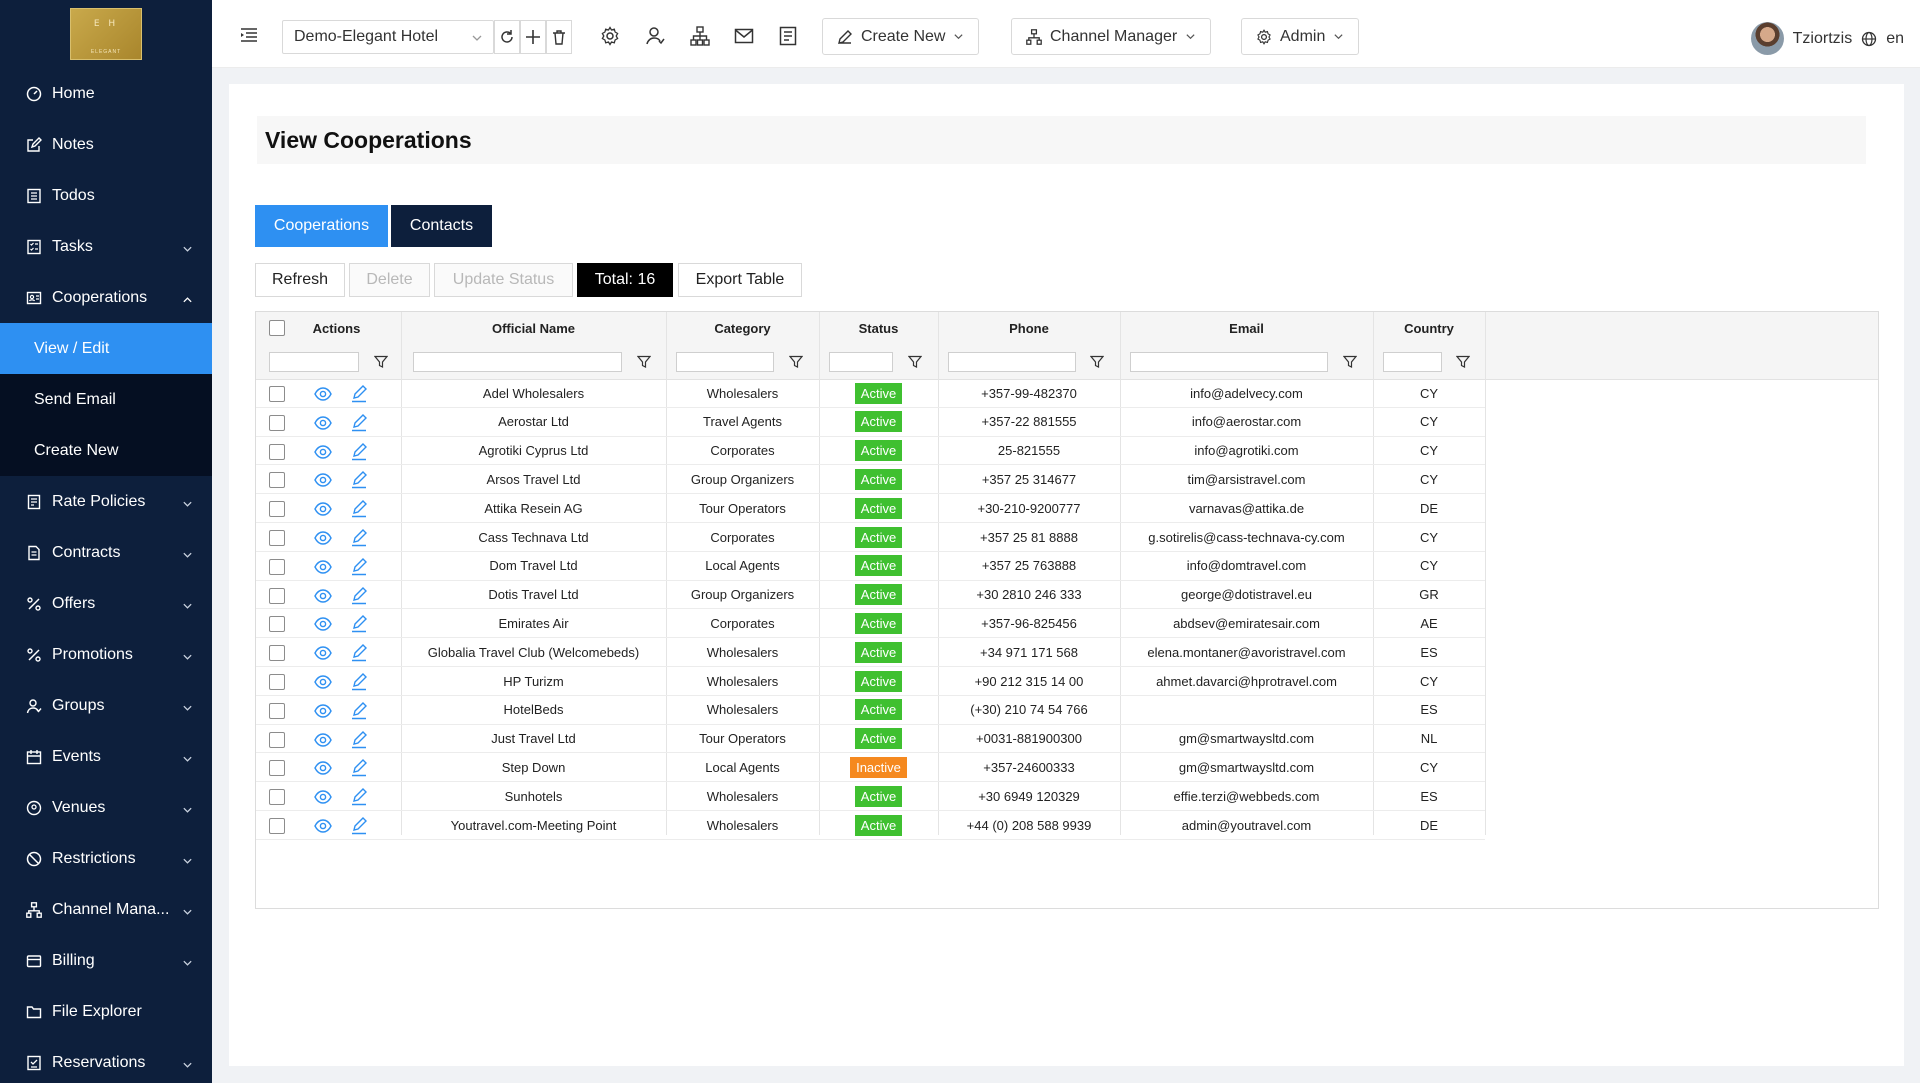 The height and width of the screenshot is (1083, 1920). I want to click on sidebar-item-reservations: Reservations, so click(106, 1060).